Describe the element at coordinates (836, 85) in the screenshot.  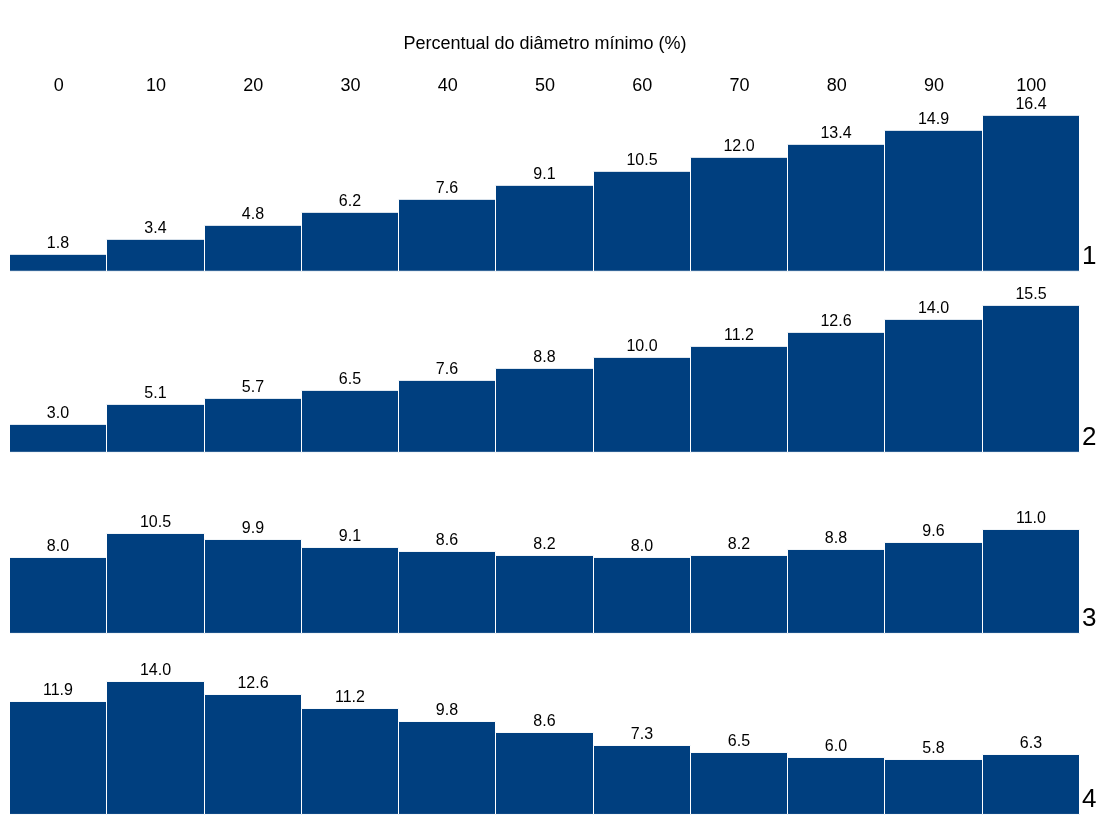
I see `x-tick-label: 80` at that location.